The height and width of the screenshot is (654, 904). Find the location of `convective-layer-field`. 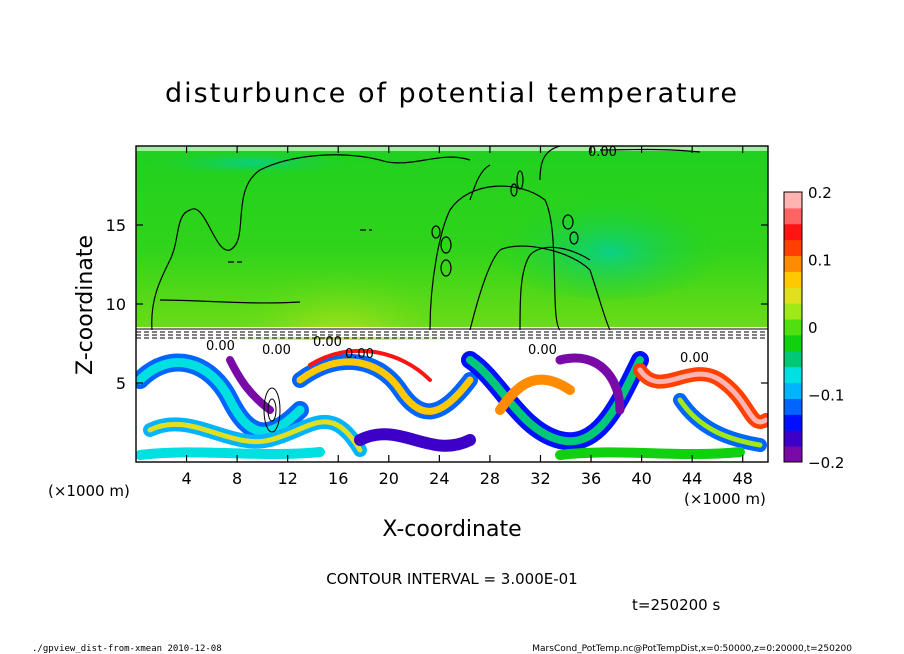

convective-layer-field is located at coordinates (452, 401).